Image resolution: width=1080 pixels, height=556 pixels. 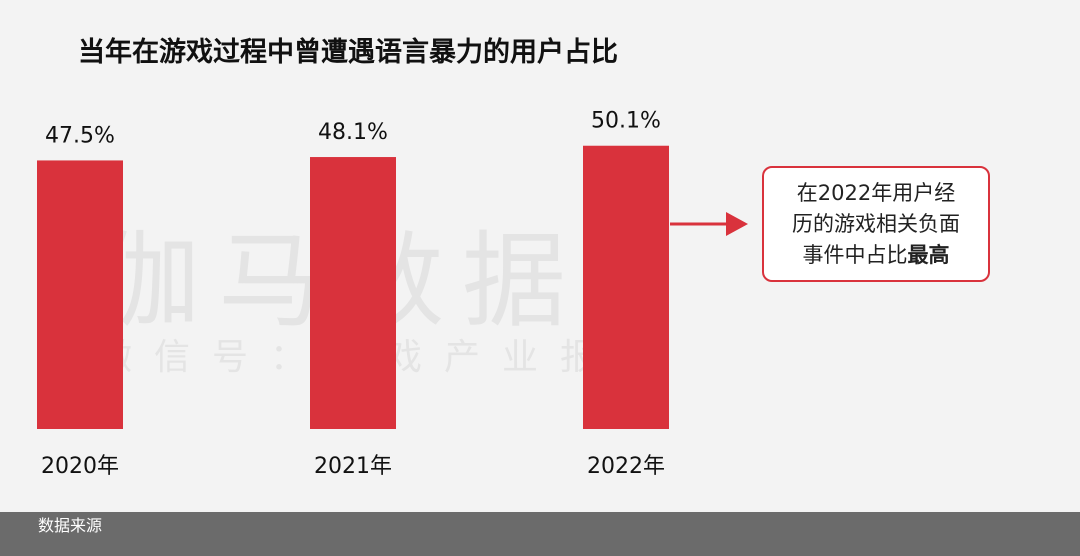 What do you see at coordinates (70, 525) in the screenshot?
I see `footer-text: 数据来源` at bounding box center [70, 525].